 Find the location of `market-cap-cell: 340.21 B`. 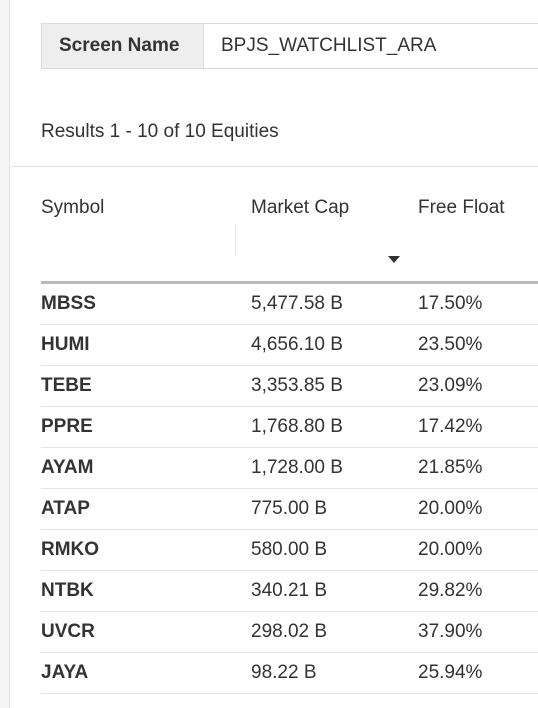

market-cap-cell: 340.21 B is located at coordinates (289, 590).